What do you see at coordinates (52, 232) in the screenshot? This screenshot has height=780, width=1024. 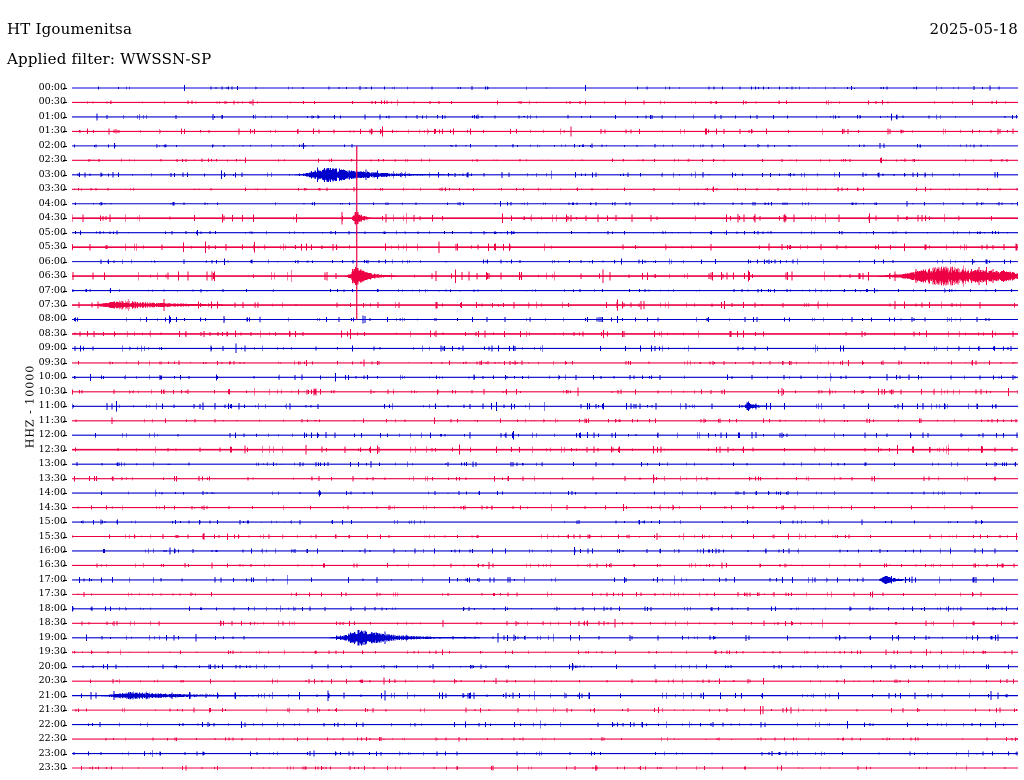 I see `time-tick-label: 05:00` at bounding box center [52, 232].